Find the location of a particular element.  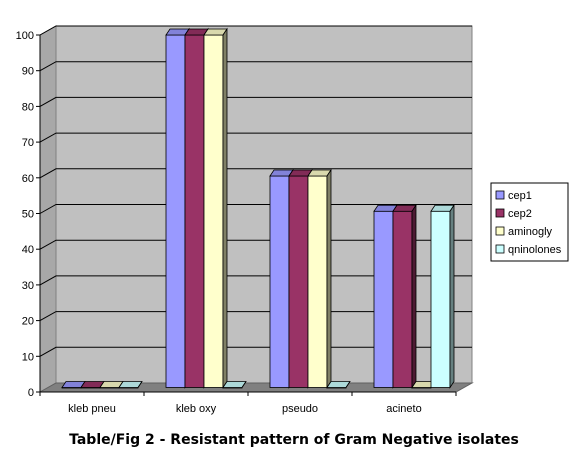

x-tick-label: acineto is located at coordinates (403, 409).